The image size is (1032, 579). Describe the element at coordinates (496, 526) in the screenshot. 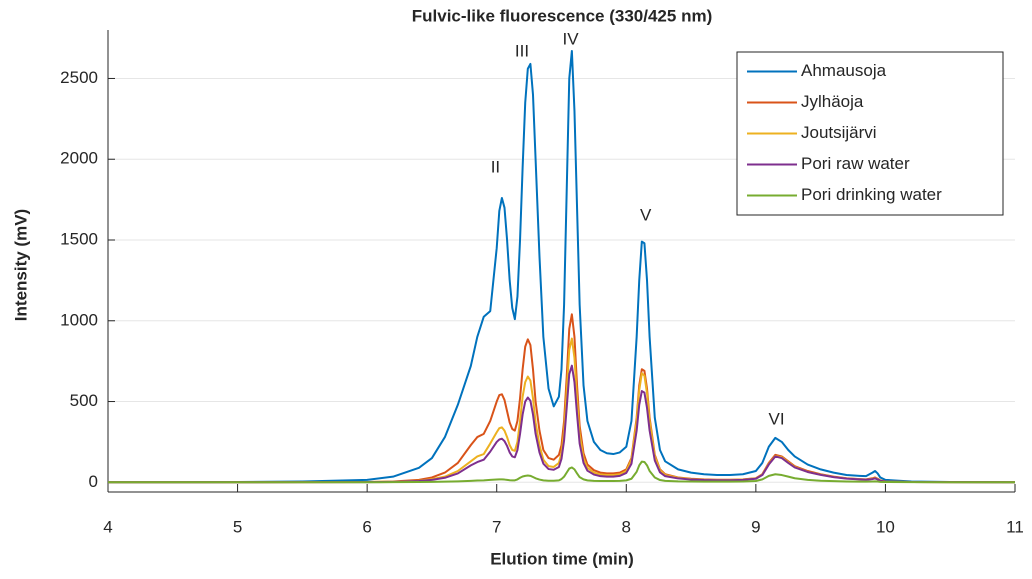

I see `x-tick-label: 7` at that location.